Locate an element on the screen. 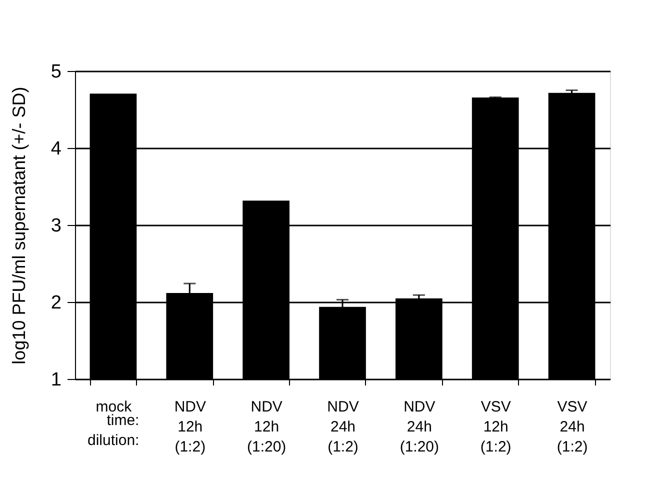  x-tick-label: NDV 24h (1:2) is located at coordinates (343, 427).